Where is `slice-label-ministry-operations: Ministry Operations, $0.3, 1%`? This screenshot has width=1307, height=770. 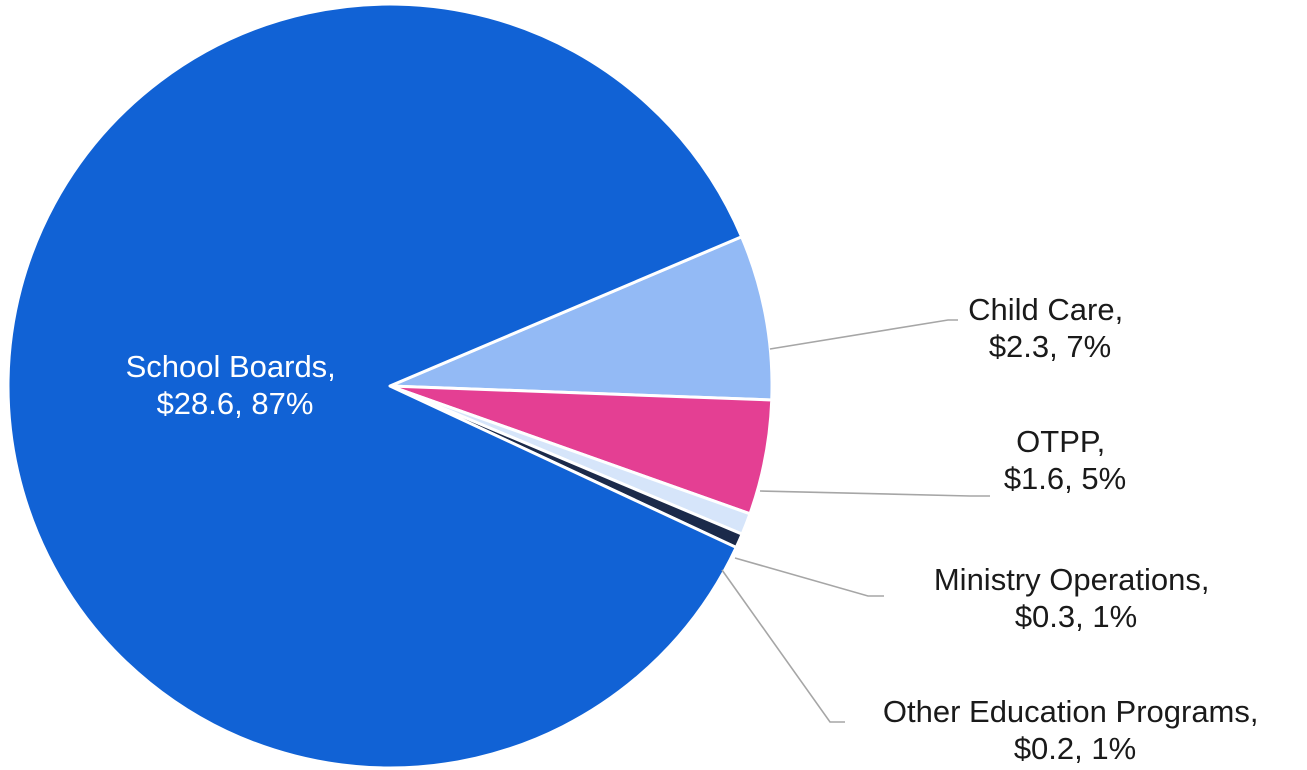
slice-label-ministry-operations: Ministry Operations, $0.3, 1% is located at coordinates (1076, 598).